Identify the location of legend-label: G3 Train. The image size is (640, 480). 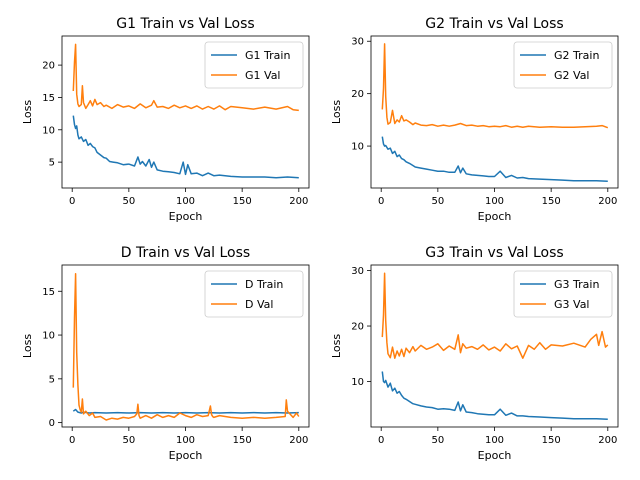
(576, 284).